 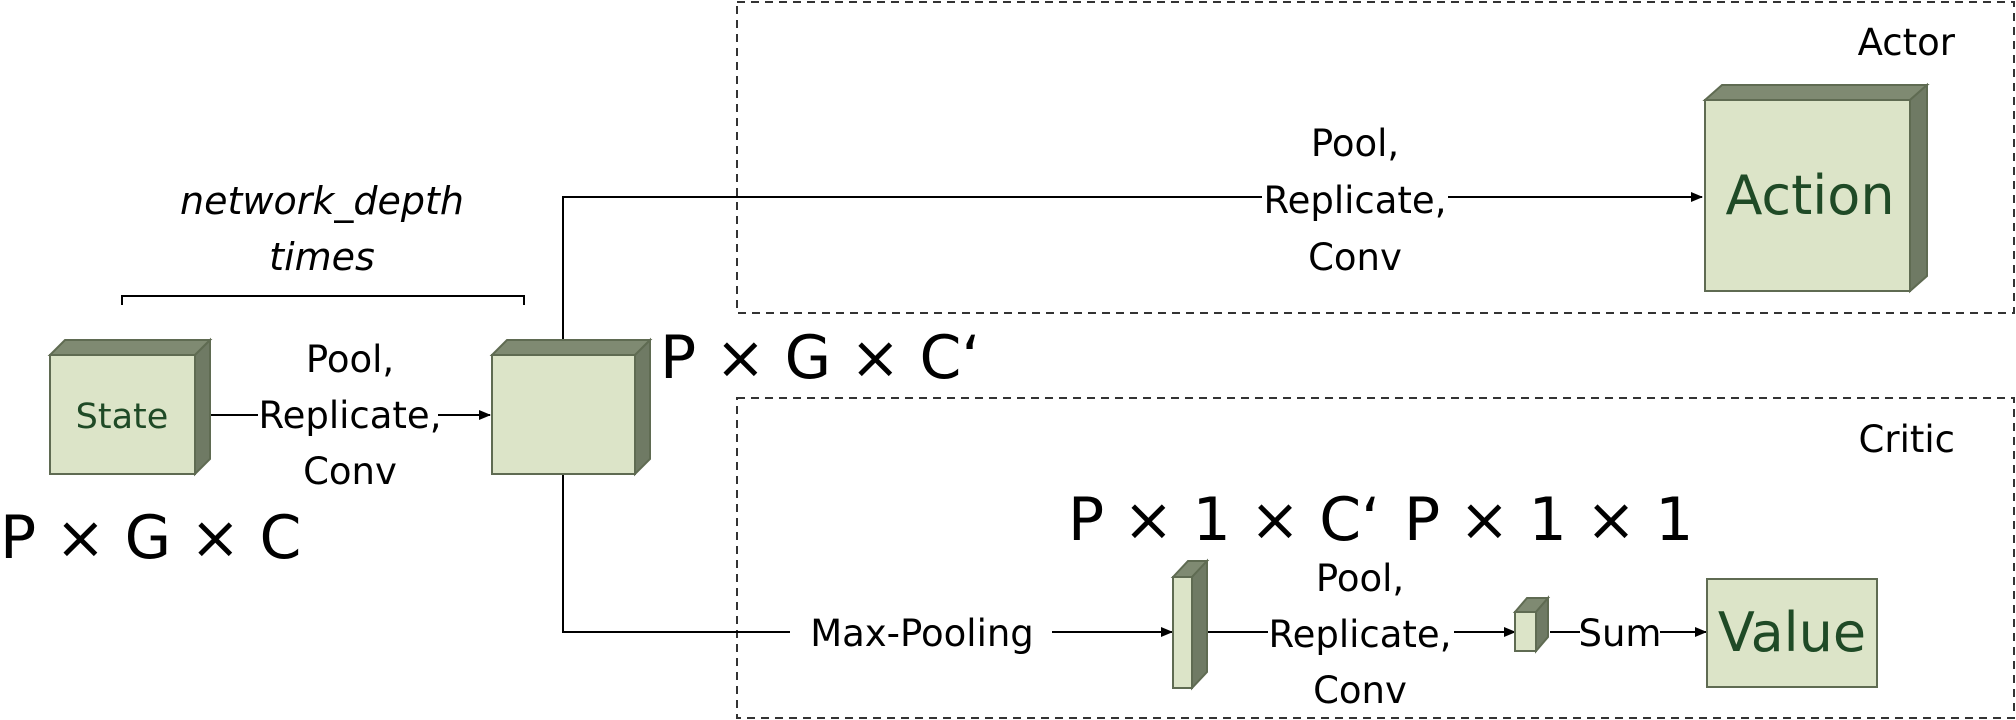 I want to click on value-block: Value, so click(x=1792, y=633).